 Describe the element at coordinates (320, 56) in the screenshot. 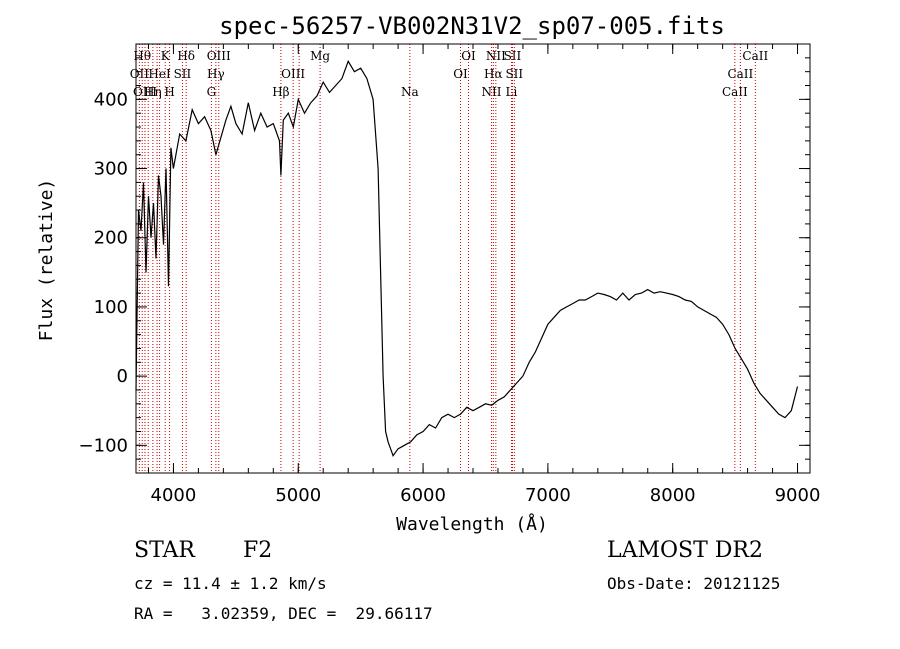

I see `line-marker-label-17: Mg` at that location.